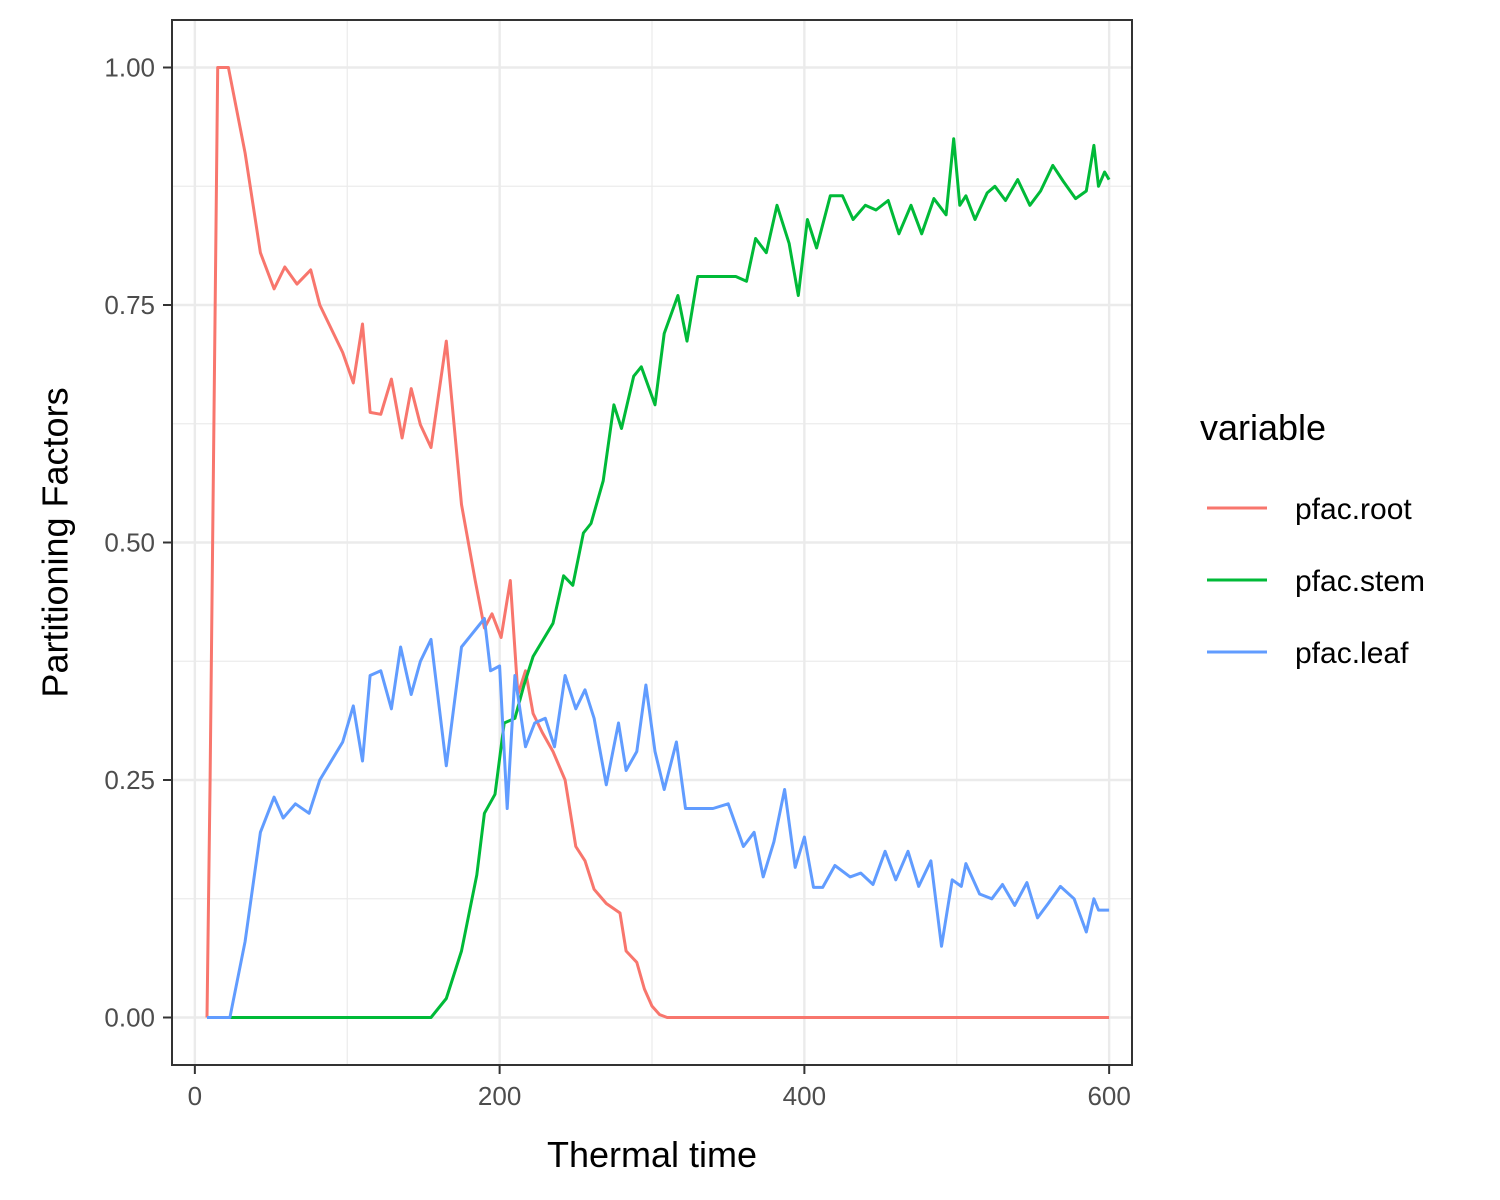 This screenshot has height=1200, width=1500. Describe the element at coordinates (129, 543) in the screenshot. I see `y-tick-label: 0.50` at that location.